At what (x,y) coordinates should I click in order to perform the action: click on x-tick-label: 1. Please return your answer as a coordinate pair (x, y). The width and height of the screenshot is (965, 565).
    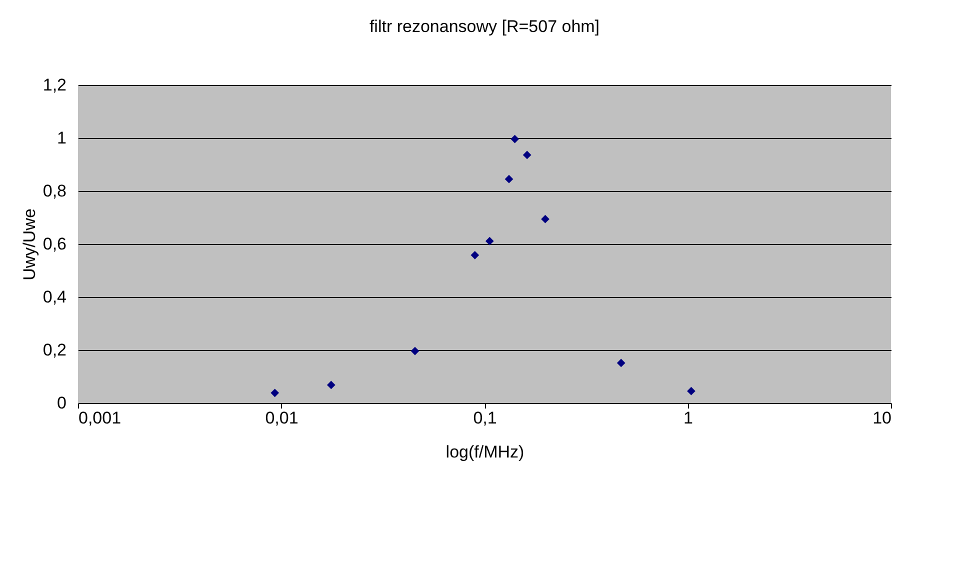
    Looking at the image, I should click on (688, 418).